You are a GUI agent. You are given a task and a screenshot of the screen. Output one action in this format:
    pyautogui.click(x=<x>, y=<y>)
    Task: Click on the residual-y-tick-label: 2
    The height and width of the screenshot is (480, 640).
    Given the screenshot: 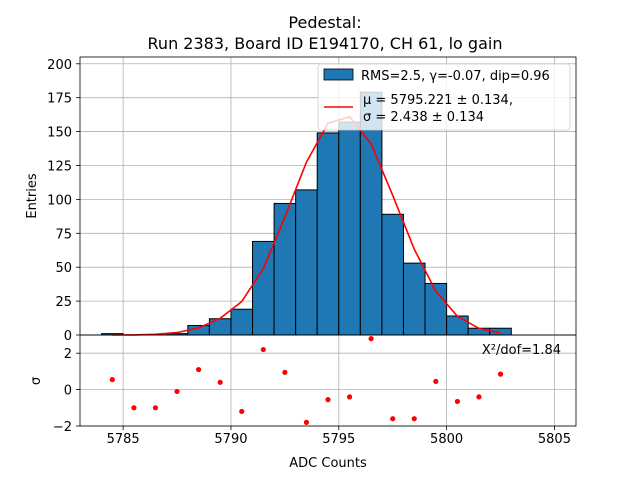 What is the action you would take?
    pyautogui.click(x=68, y=354)
    